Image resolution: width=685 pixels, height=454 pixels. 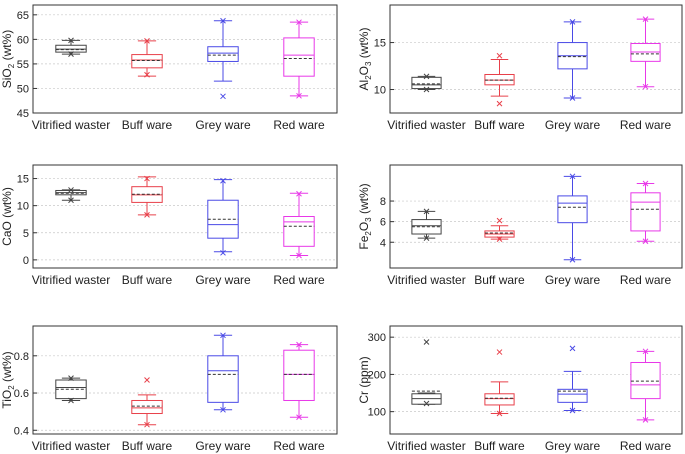 What do you see at coordinates (23, 114) in the screenshot?
I see `y-tick-label: 45` at bounding box center [23, 114].